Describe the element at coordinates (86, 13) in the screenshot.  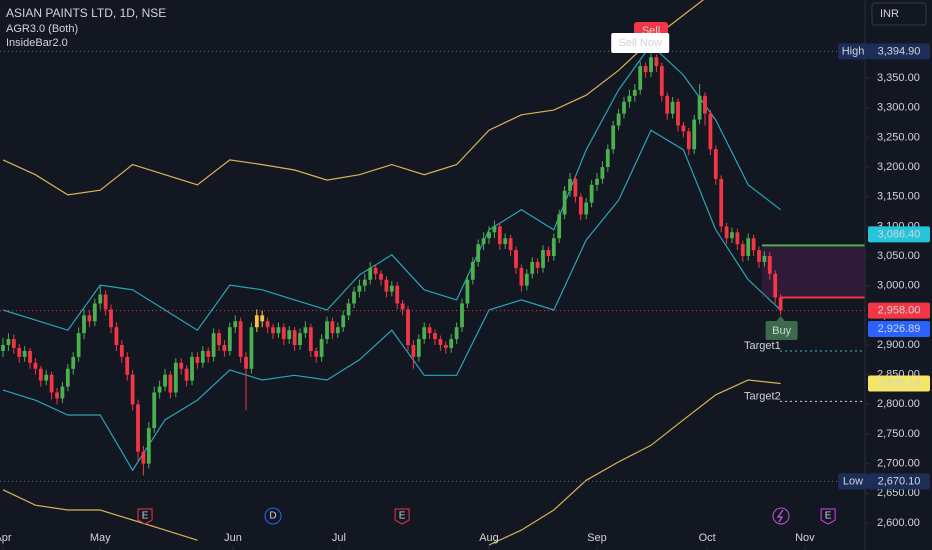
I see `chart-title: ASIAN PAINTS LTD, 1D, NSE` at that location.